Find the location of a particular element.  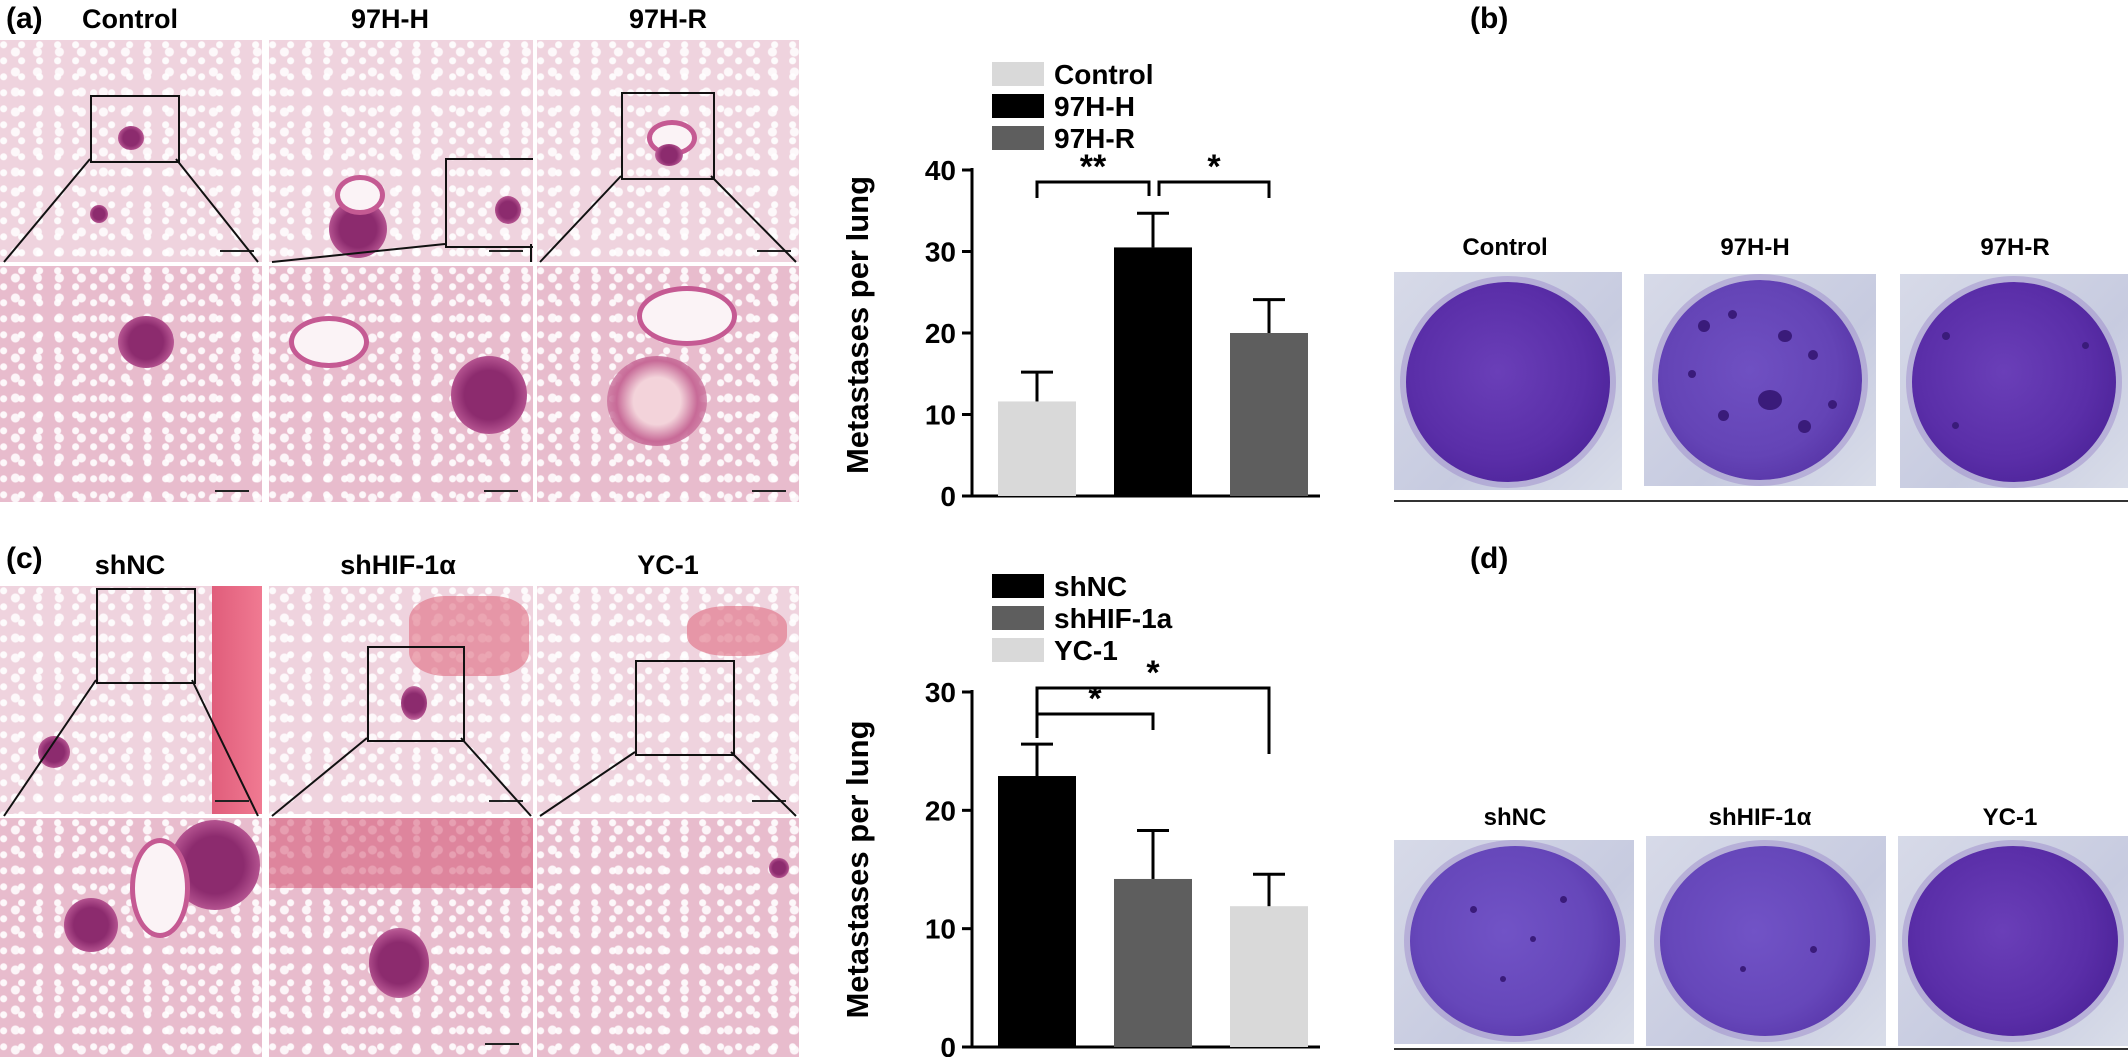

hist-label-a-2: 97H-H is located at coordinates (390, 19).